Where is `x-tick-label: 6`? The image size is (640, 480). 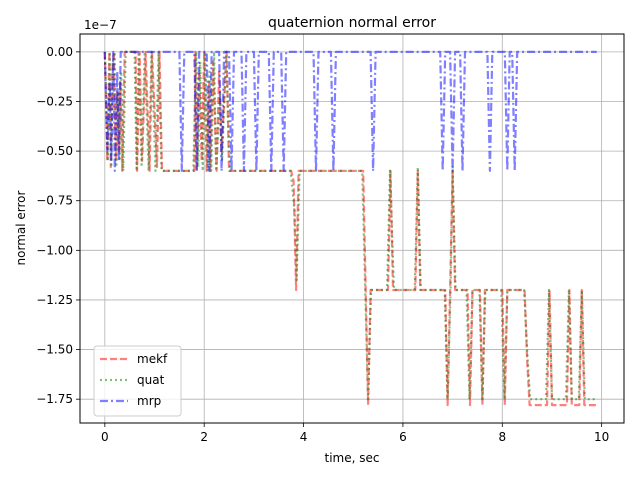
x-tick-label: 6 is located at coordinates (403, 437).